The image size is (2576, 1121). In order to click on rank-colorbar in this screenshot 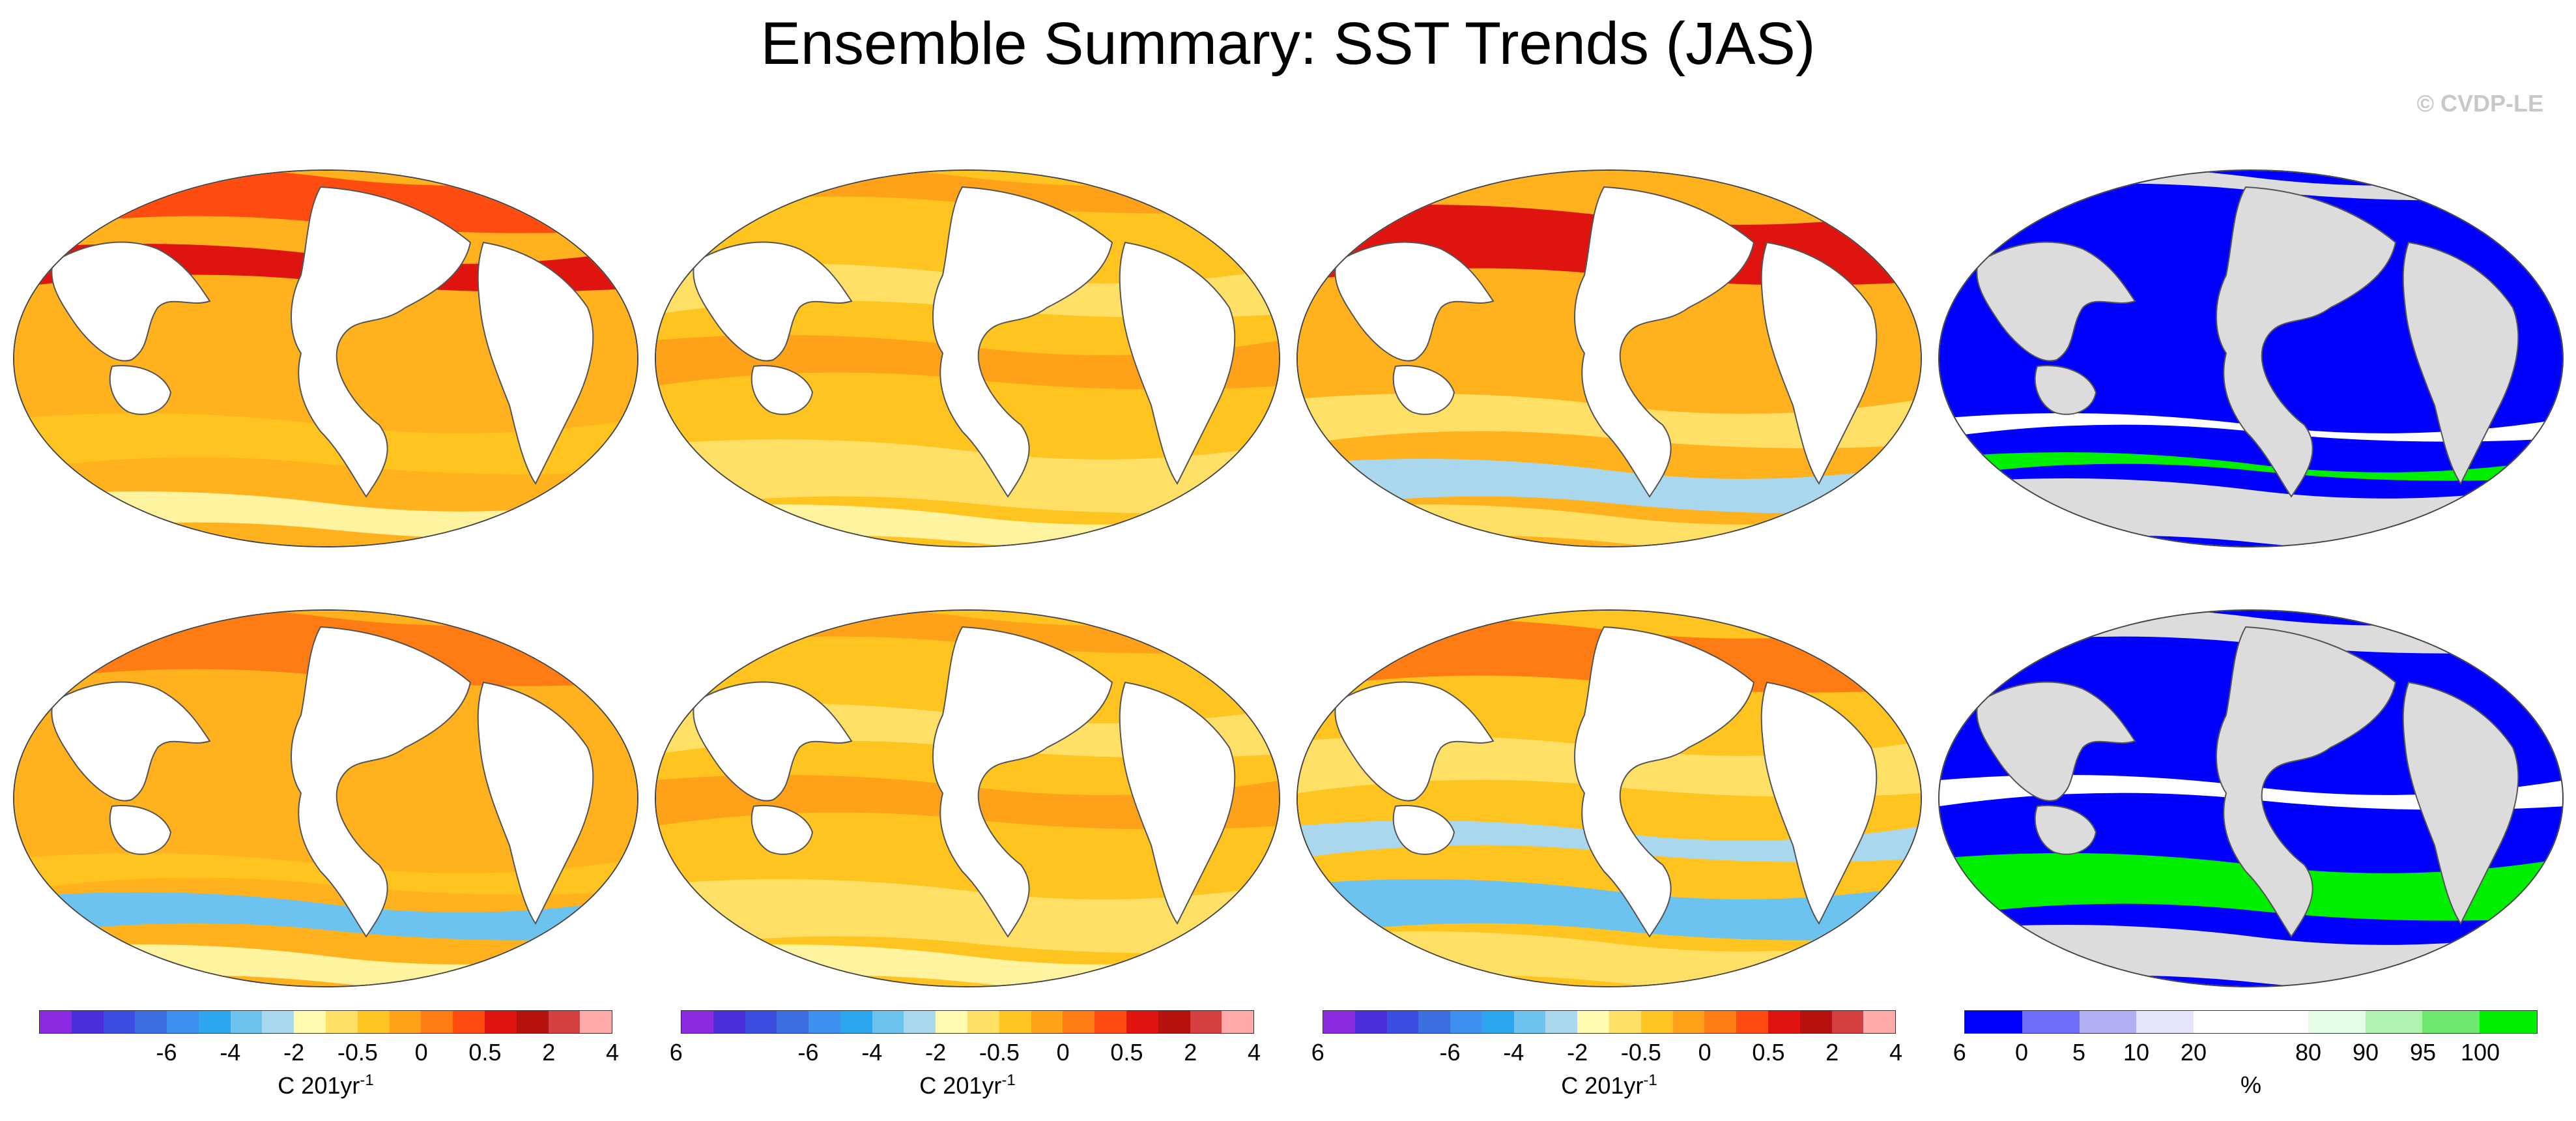, I will do `click(2251, 1022)`.